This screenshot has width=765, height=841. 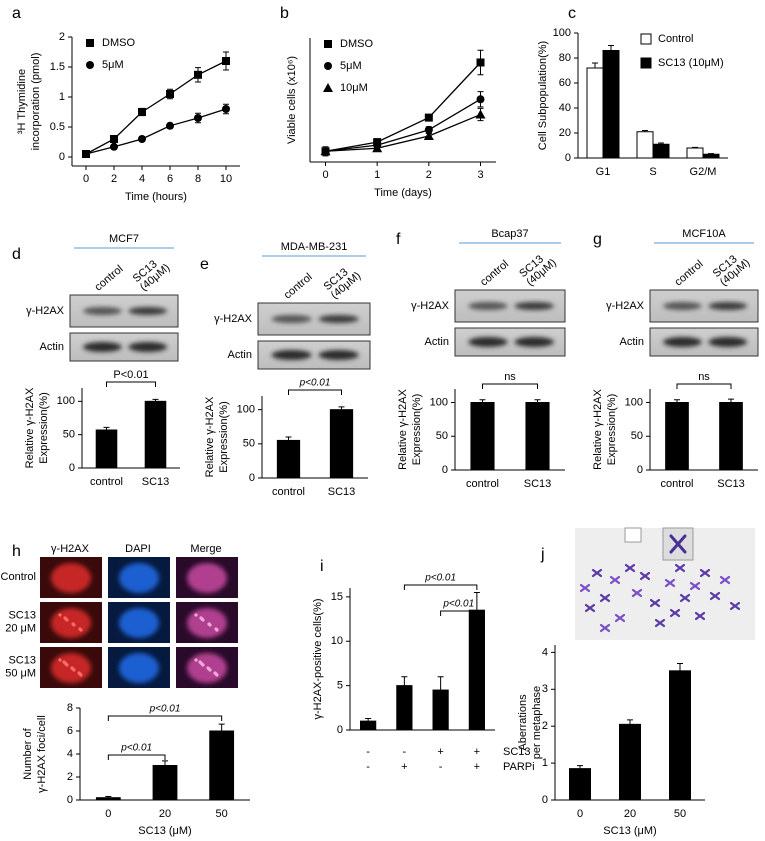 What do you see at coordinates (138, 549) in the screenshot?
I see `image-column-label: DAPI` at bounding box center [138, 549].